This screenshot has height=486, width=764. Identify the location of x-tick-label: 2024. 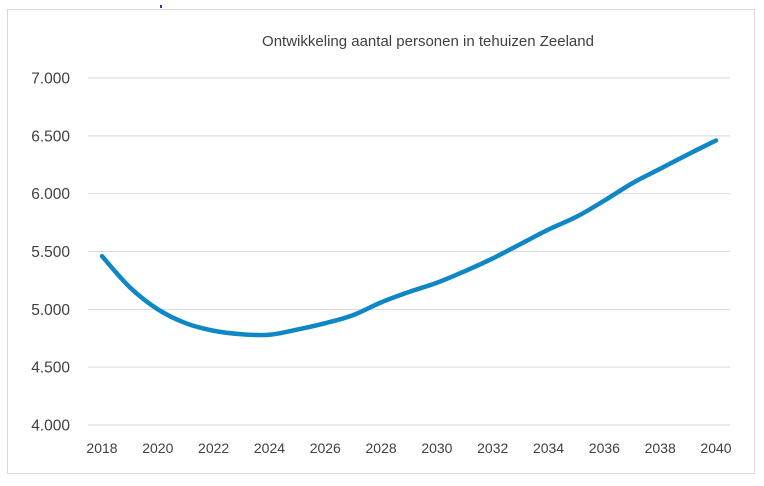
(269, 448).